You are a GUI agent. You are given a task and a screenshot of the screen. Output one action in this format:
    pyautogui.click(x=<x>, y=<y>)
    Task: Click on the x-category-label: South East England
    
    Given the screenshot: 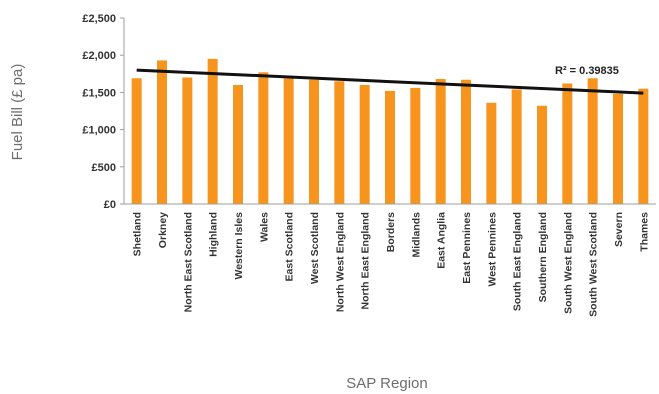 What is the action you would take?
    pyautogui.click(x=518, y=261)
    